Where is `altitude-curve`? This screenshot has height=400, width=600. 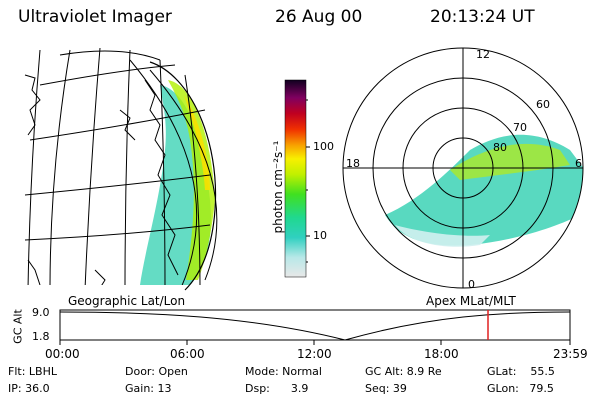
altitude-curve is located at coordinates (315, 326).